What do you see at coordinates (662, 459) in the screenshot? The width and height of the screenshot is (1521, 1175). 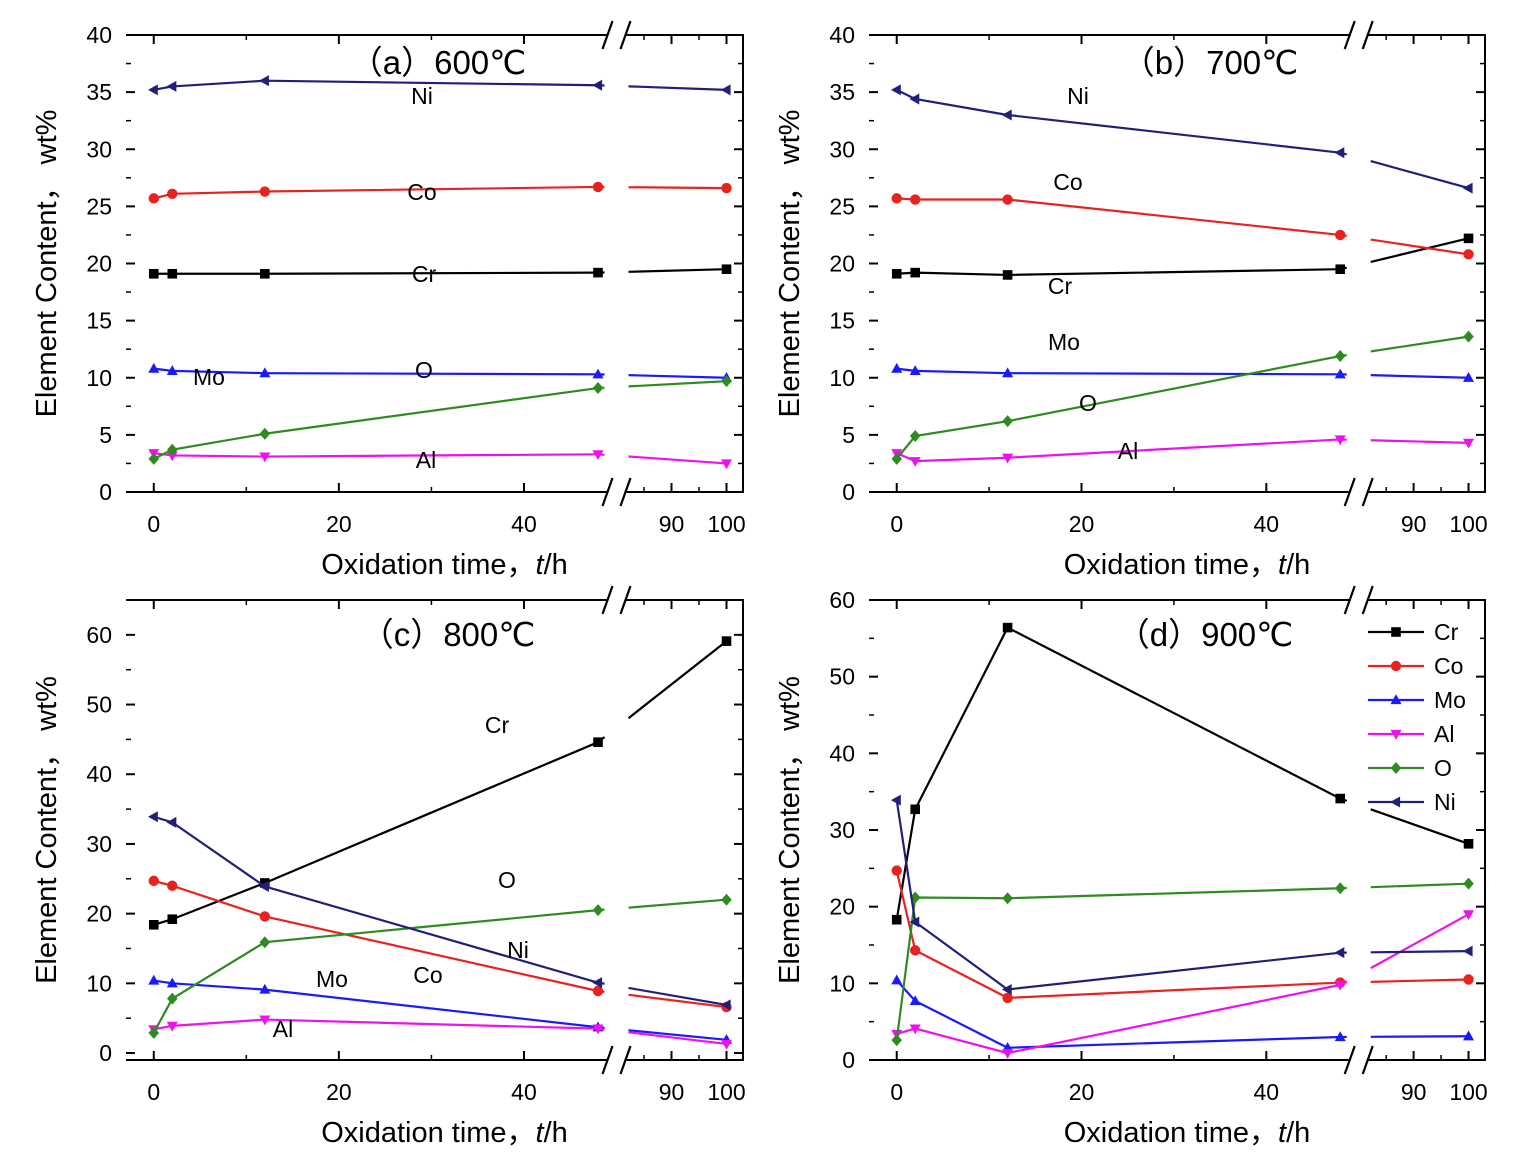 I see `series-line-al-break` at bounding box center [662, 459].